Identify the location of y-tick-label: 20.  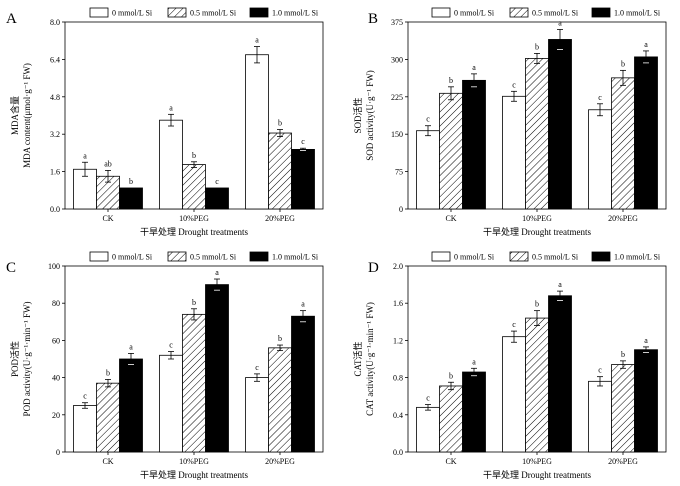
(56, 415).